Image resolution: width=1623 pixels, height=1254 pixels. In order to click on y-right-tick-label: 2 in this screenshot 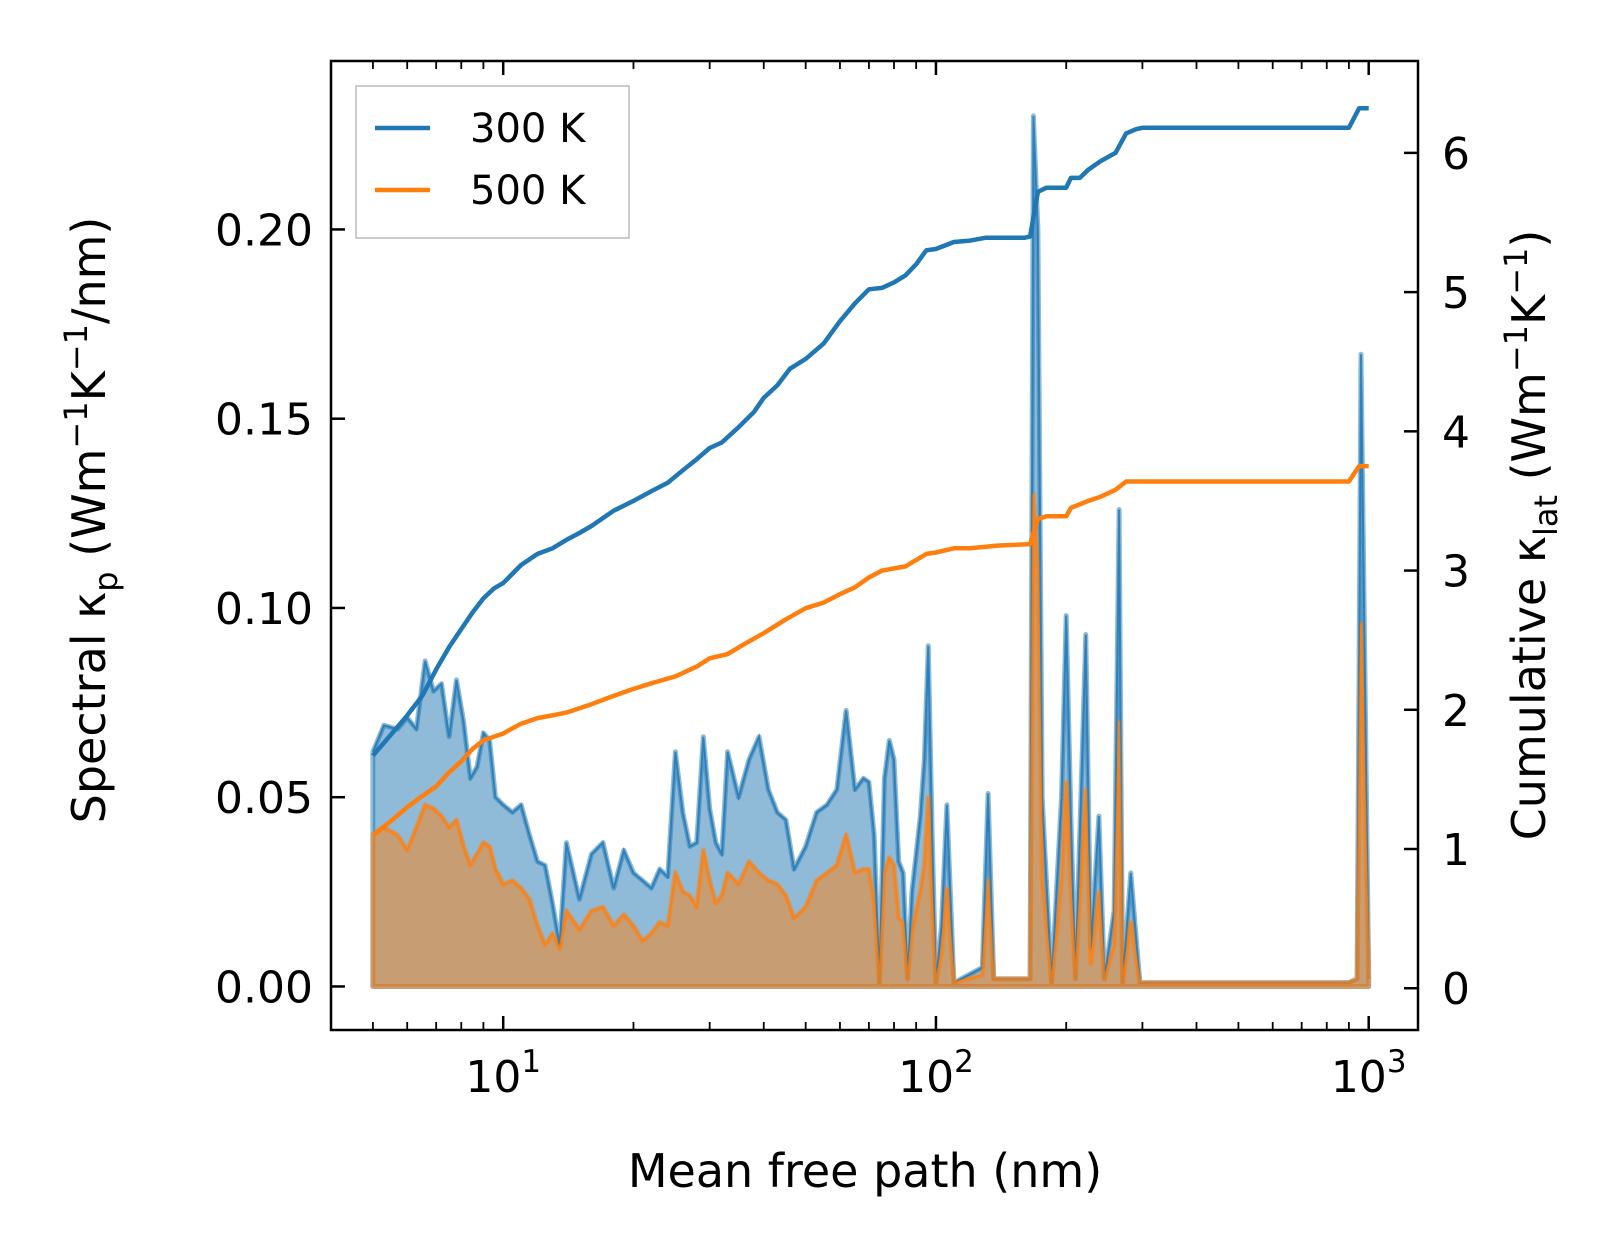, I will do `click(1456, 711)`.